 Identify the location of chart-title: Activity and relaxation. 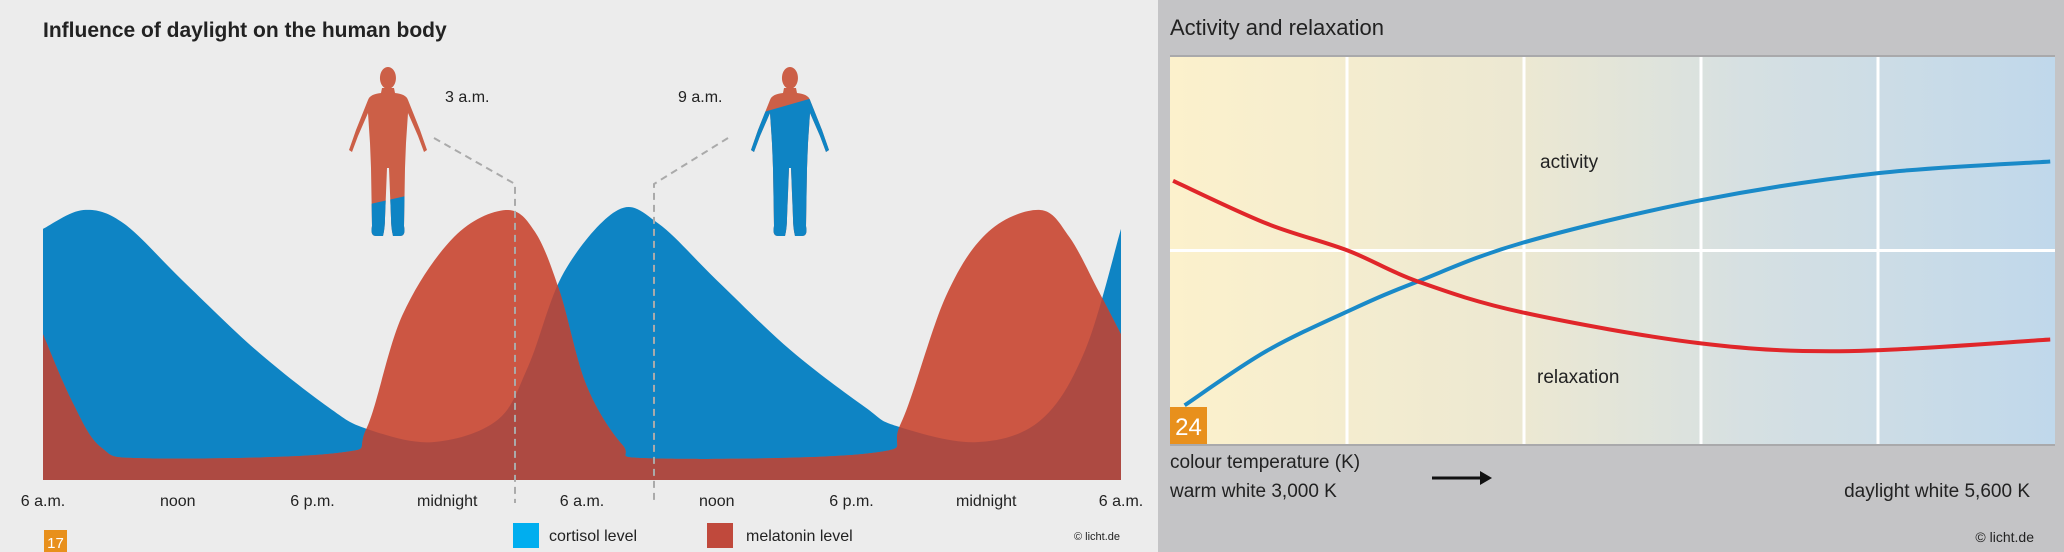
(1277, 27).